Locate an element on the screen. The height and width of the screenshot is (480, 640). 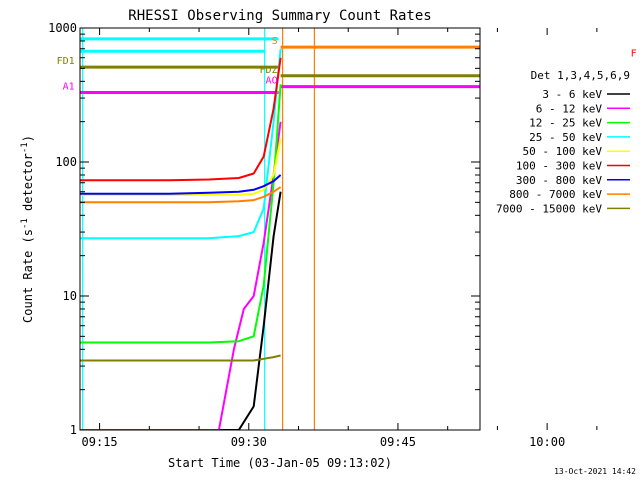
flag-label-a1: A1 is located at coordinates (69, 87).